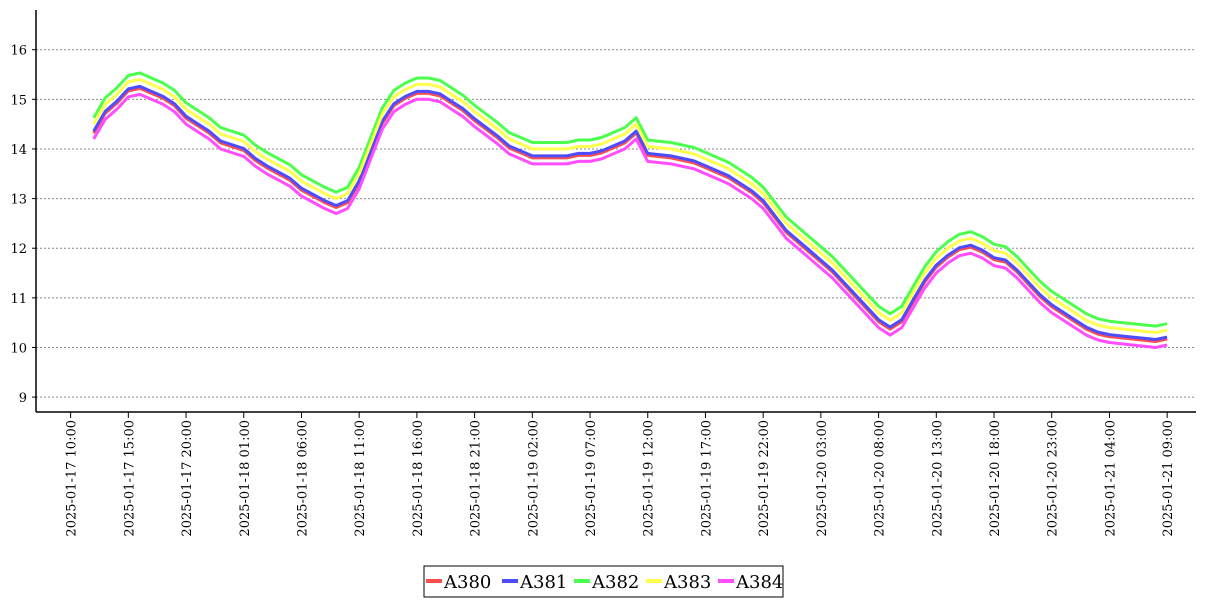 This screenshot has height=600, width=1207. I want to click on y-tick-label: 16, so click(18, 51).